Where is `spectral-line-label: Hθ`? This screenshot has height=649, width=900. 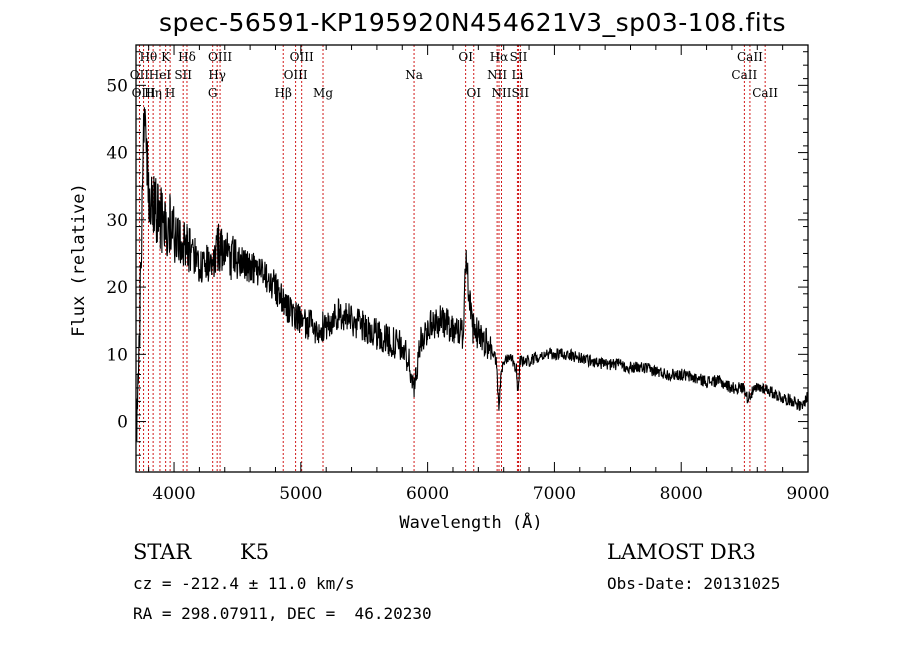
spectral-line-label: Hθ is located at coordinates (149, 57).